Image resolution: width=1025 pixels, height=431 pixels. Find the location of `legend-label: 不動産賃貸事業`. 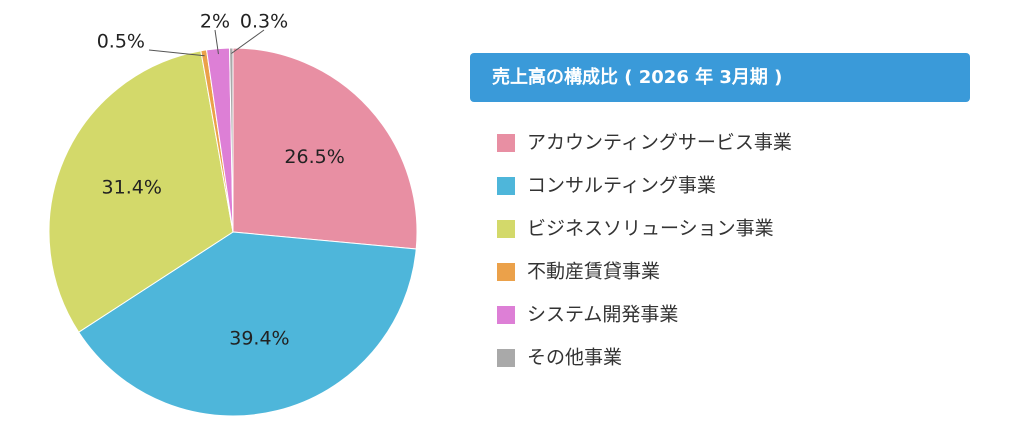

legend-label: 不動産賃貸事業 is located at coordinates (593, 272).